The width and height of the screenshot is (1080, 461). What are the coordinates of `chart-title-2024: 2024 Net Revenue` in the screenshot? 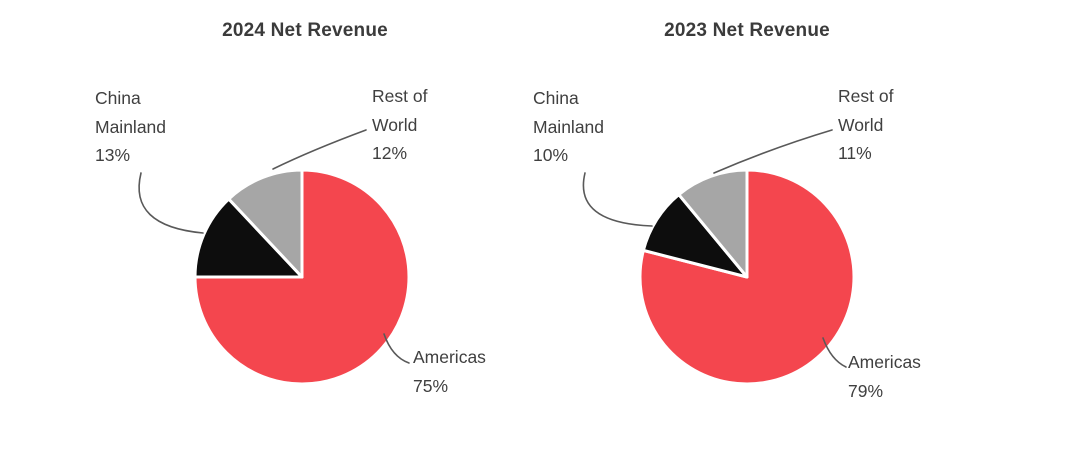 It's located at (305, 30).